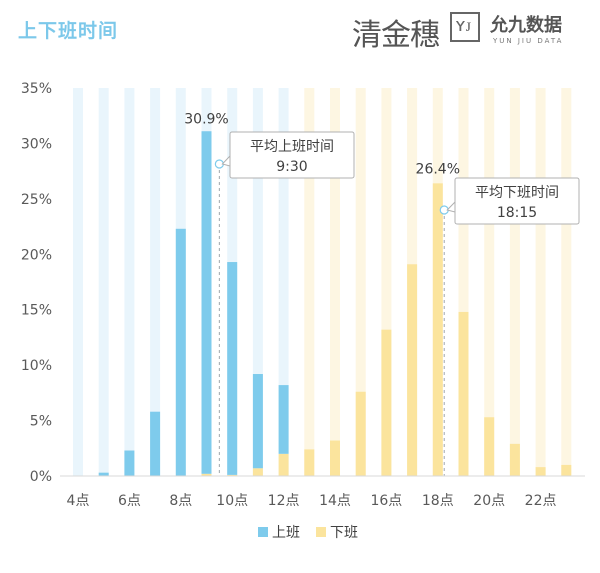 This screenshot has width=600, height=573. What do you see at coordinates (321, 532) in the screenshot?
I see `legend-swatch-xiaban` at bounding box center [321, 532].